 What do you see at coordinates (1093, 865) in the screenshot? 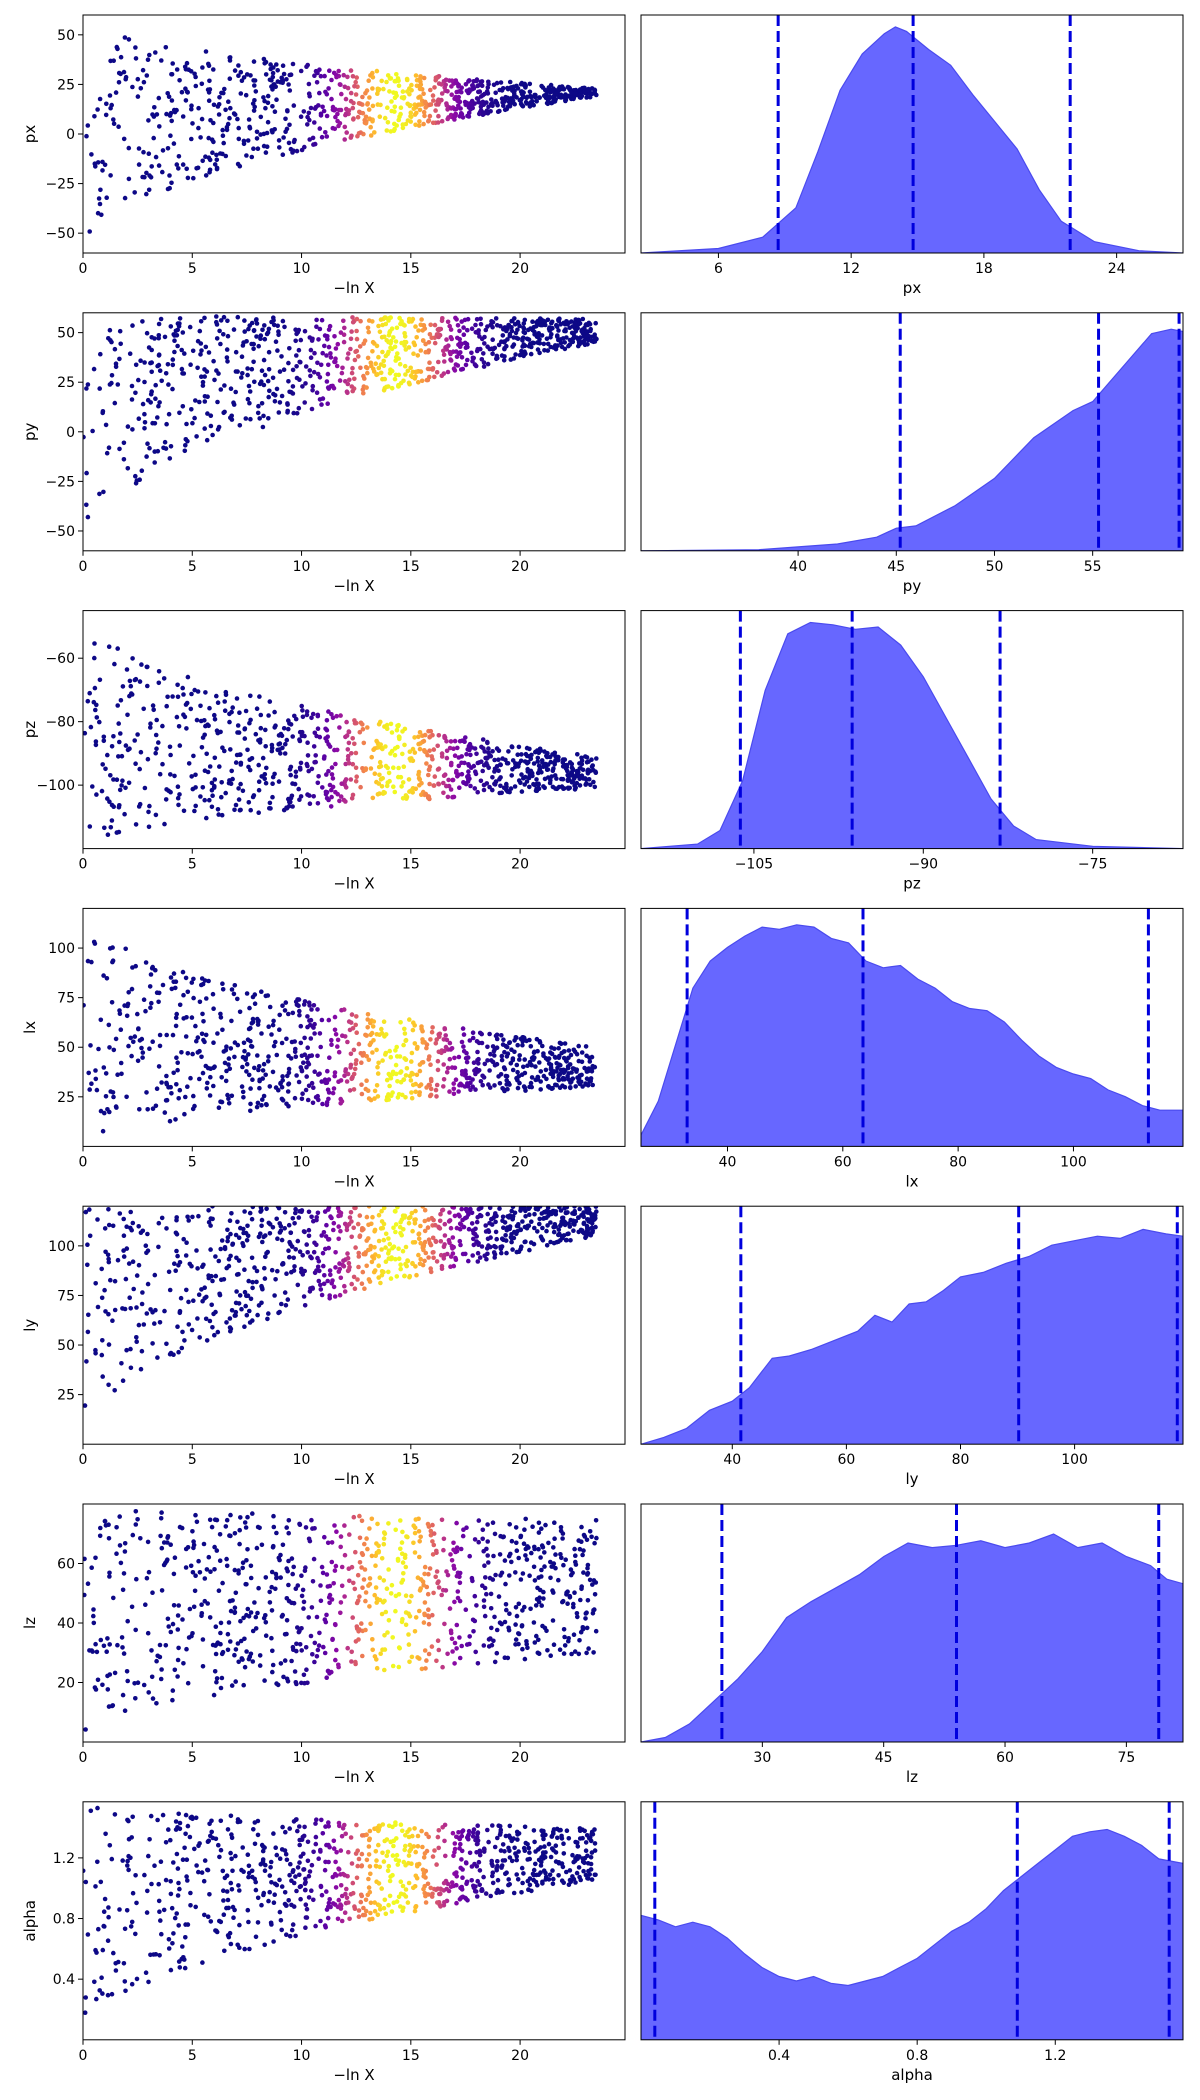
I see `x-tick-label: −75` at bounding box center [1093, 865].